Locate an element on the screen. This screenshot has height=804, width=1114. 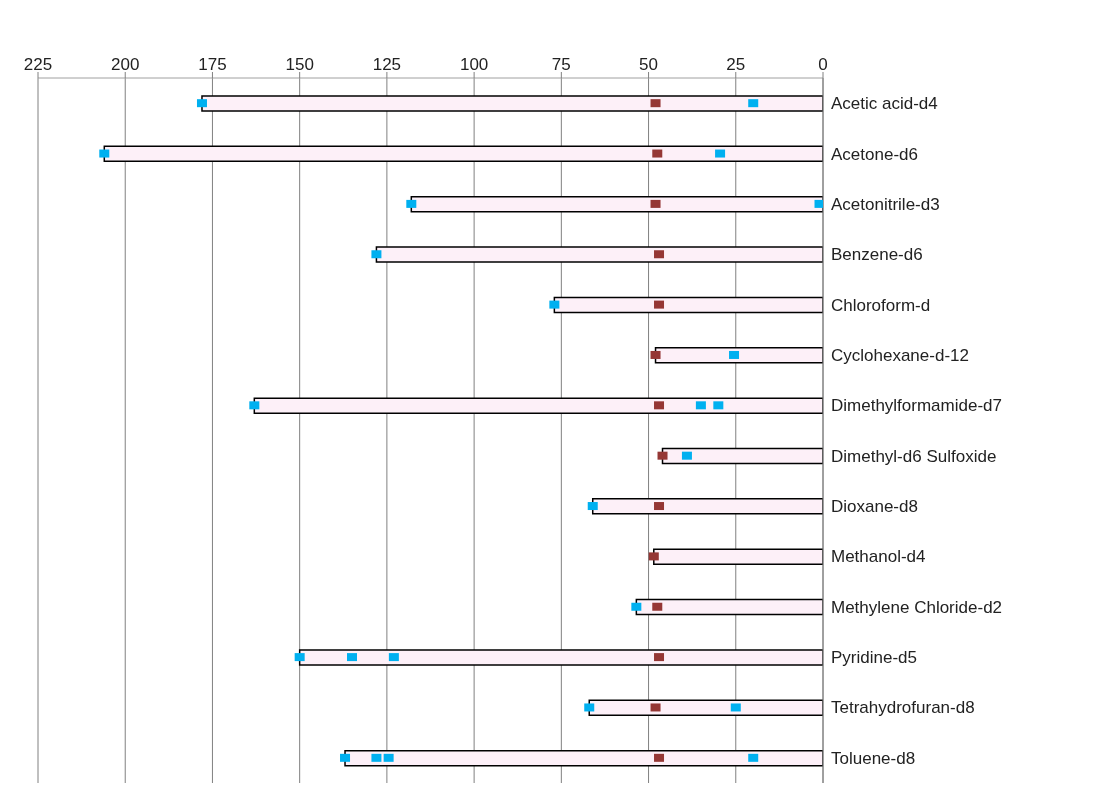
x-tick-label: 150 is located at coordinates (299, 64).